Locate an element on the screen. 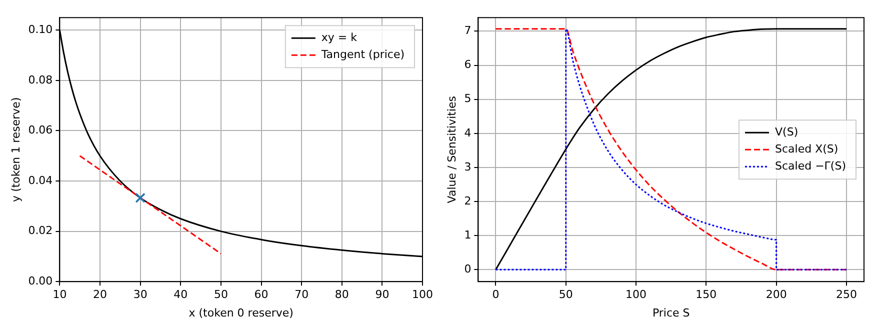 Image resolution: width=880 pixels, height=330 pixels. x-tick-label: 10 is located at coordinates (59, 295).